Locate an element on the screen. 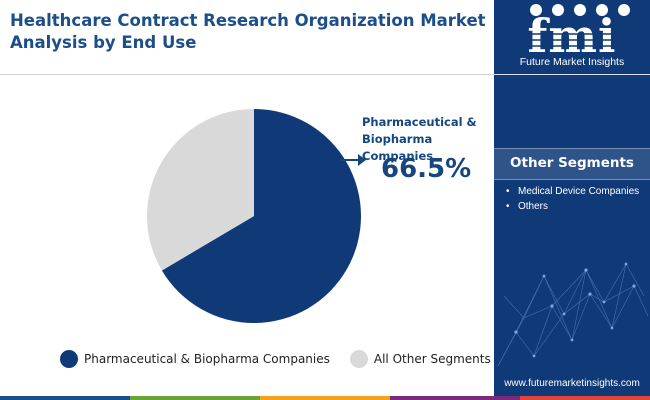 Image resolution: width=650 pixels, height=400 pixels. legend-item-other: All Other Segments is located at coordinates (420, 359).